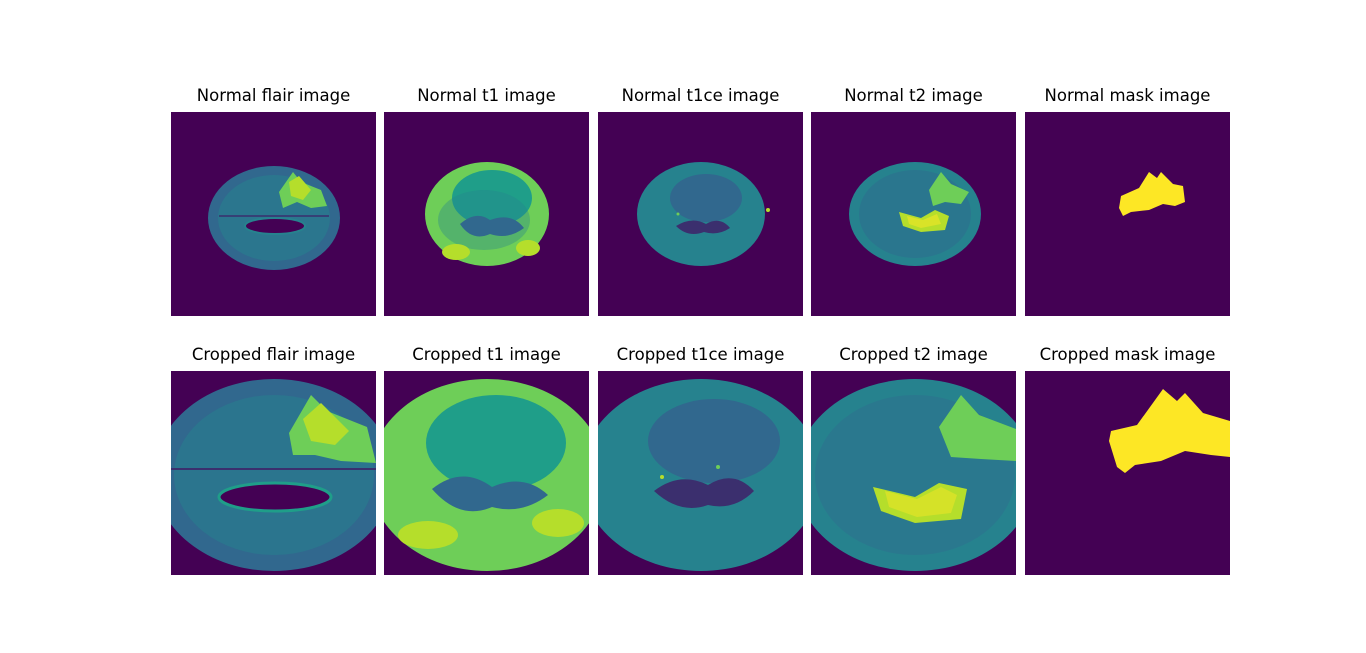  I want to click on normal-mask-image, so click(1127, 214).